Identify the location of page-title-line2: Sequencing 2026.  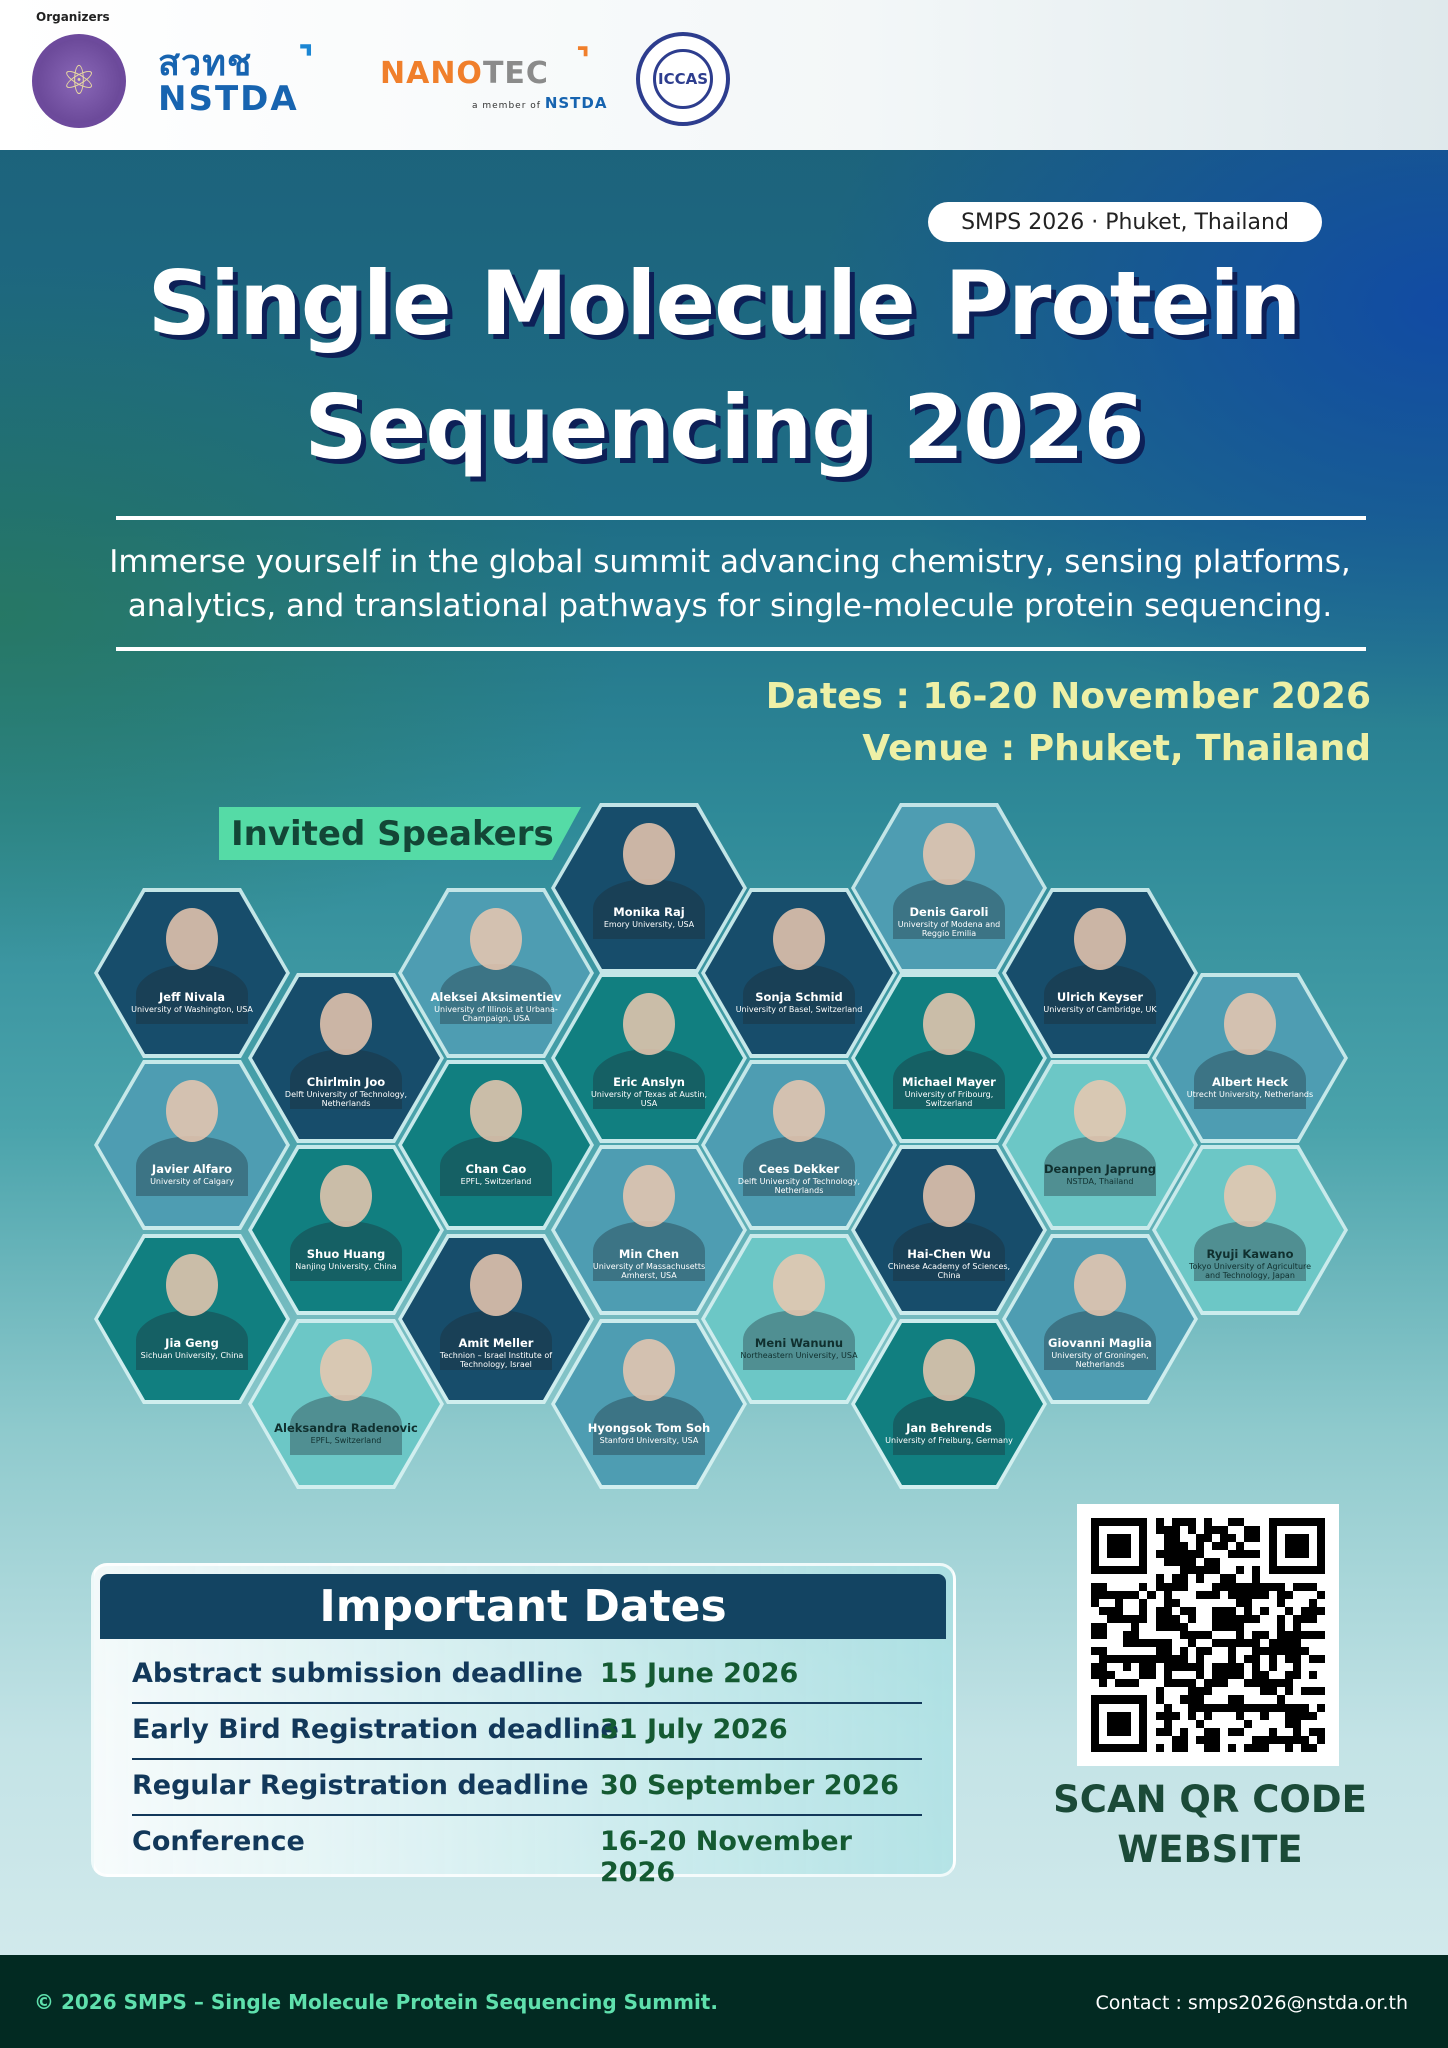
(724, 427).